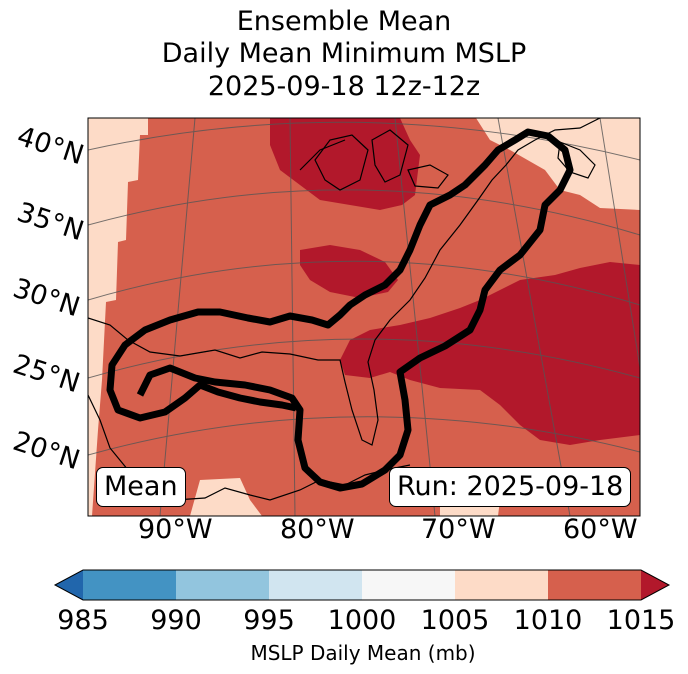 The height and width of the screenshot is (674, 688). I want to click on colorbar-outline, so click(362, 585).